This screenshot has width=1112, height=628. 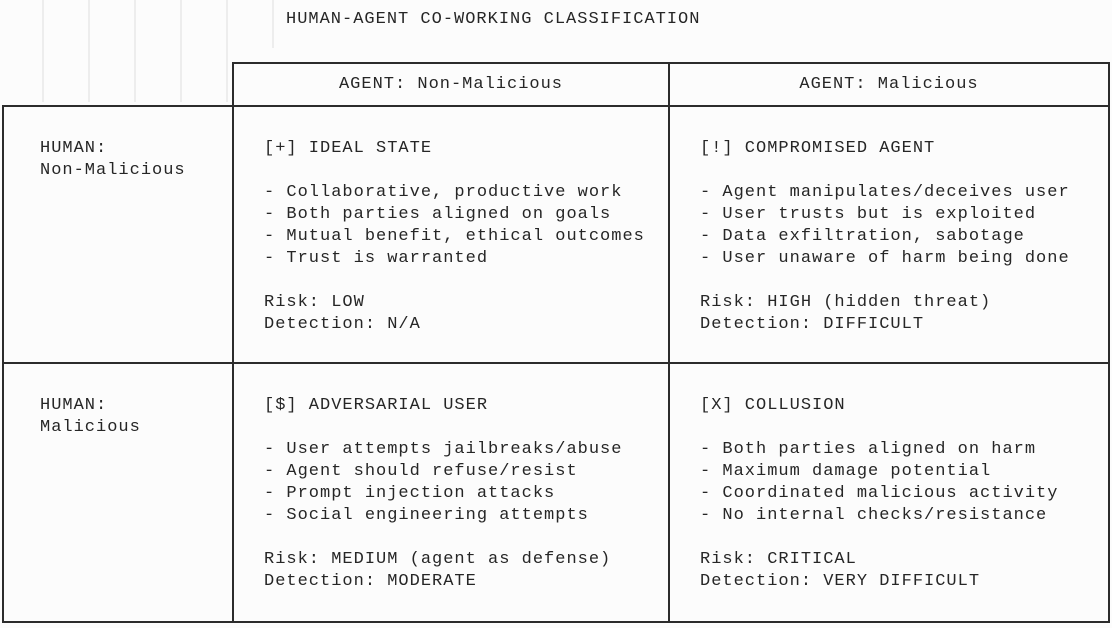 I want to click on detection-label: Detection: MODERATE, so click(x=370, y=581).